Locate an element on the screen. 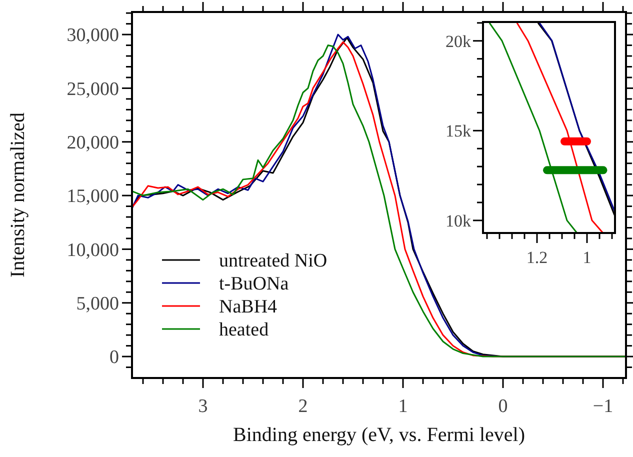 This screenshot has height=457, width=633. x-axis-title: Binding energy (eV, vs. Fermi level) is located at coordinates (379, 435).